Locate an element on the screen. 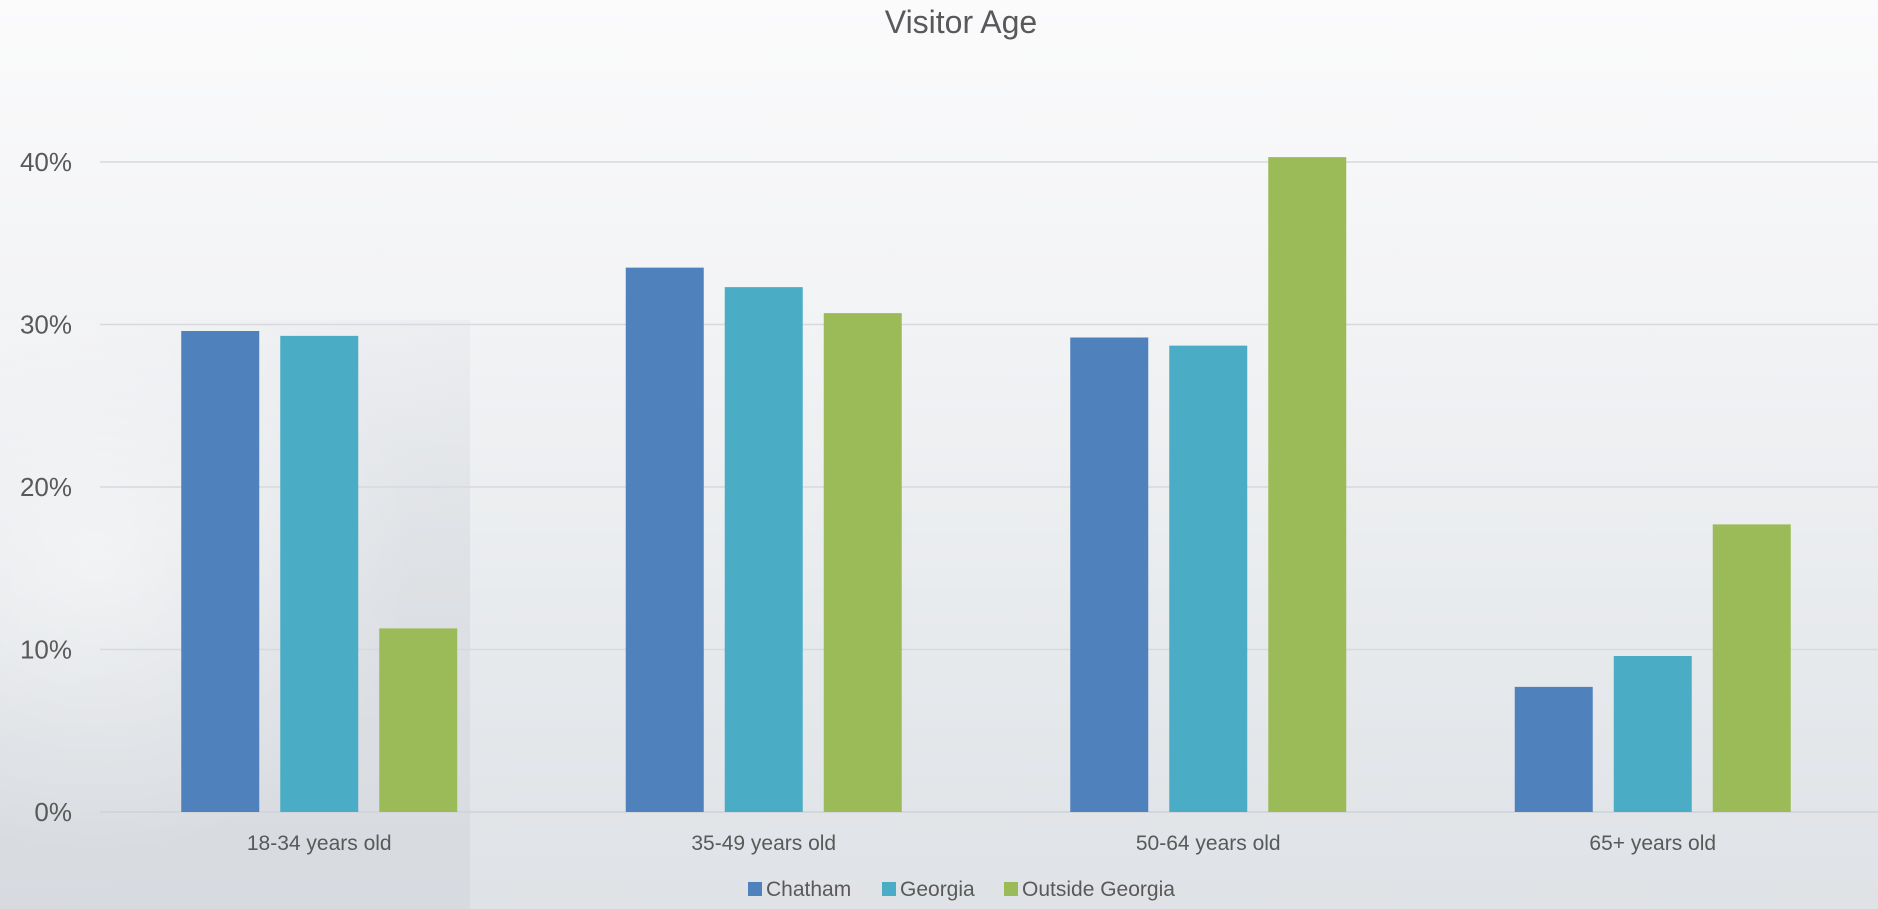 The image size is (1878, 909). y-tick-label: 10% is located at coordinates (46, 650).